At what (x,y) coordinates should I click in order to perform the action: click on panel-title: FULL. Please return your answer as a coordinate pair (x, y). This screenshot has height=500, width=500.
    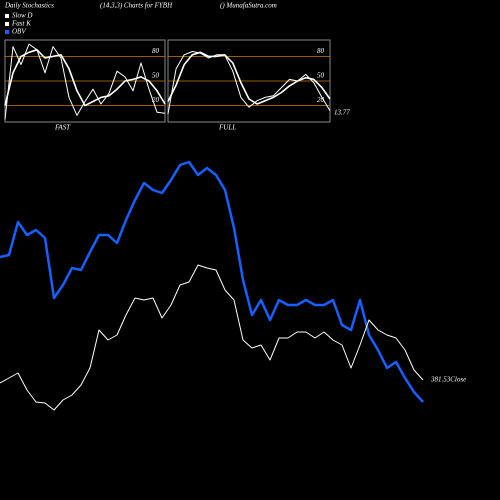
    Looking at the image, I should click on (227, 128).